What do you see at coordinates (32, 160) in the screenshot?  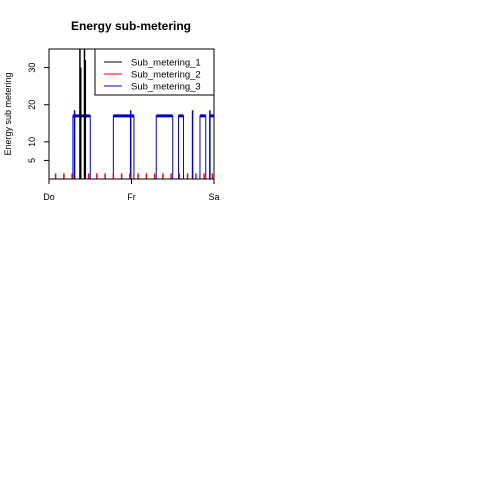 I see `y-tick-label-1: 5` at bounding box center [32, 160].